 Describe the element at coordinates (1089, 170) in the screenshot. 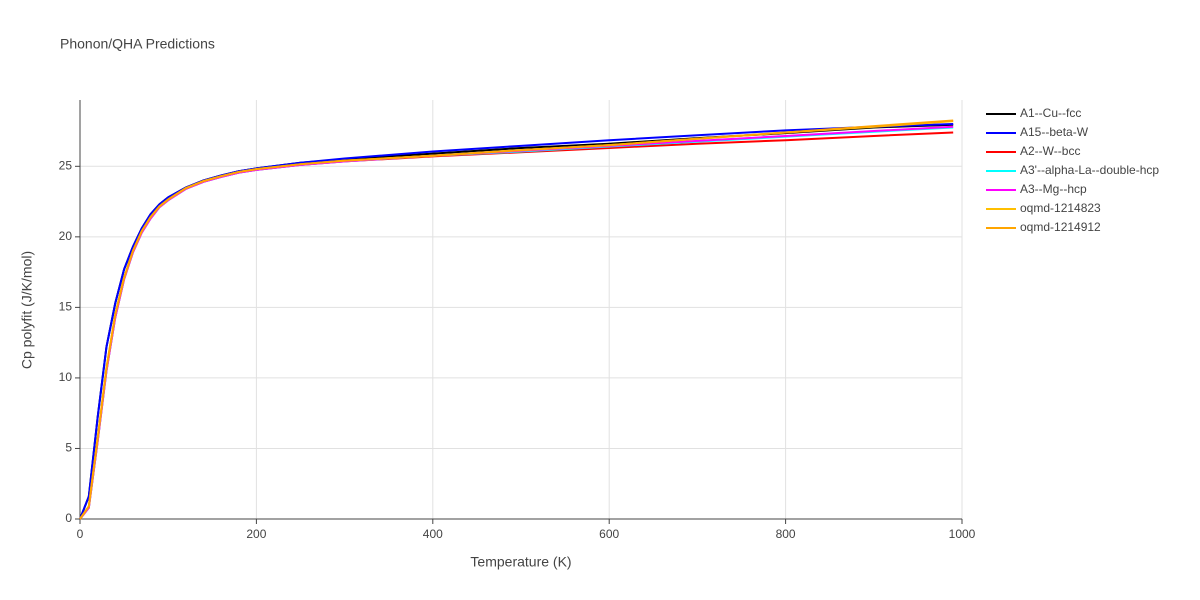

I see `legend-label: A3'--alpha-La--double-hcp` at that location.